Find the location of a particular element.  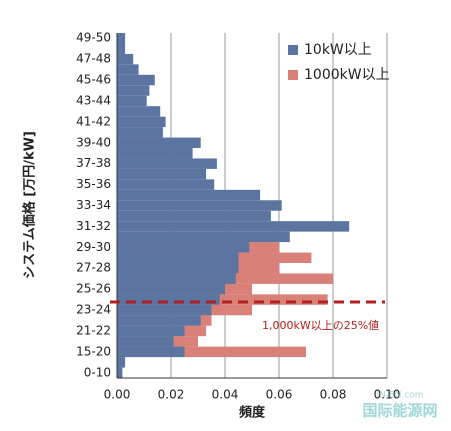

watermark: IN-EN.com is located at coordinates (399, 396).